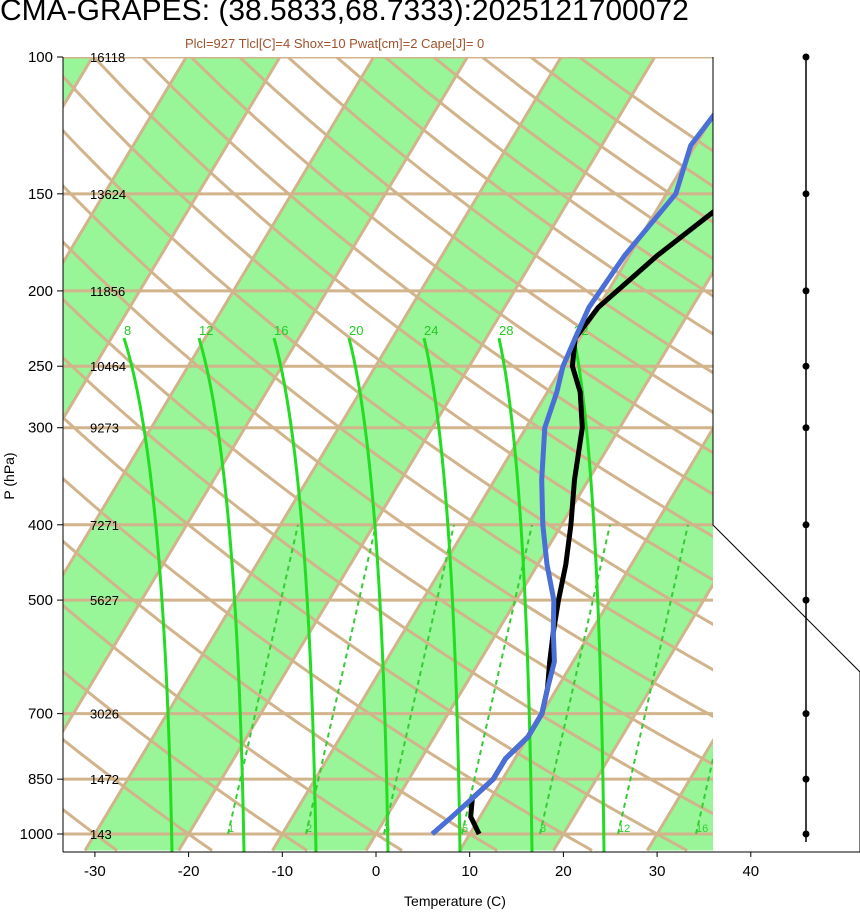 Image resolution: width=860 pixels, height=914 pixels. What do you see at coordinates (281, 330) in the screenshot?
I see `moist-adiabat-label: 16` at bounding box center [281, 330].